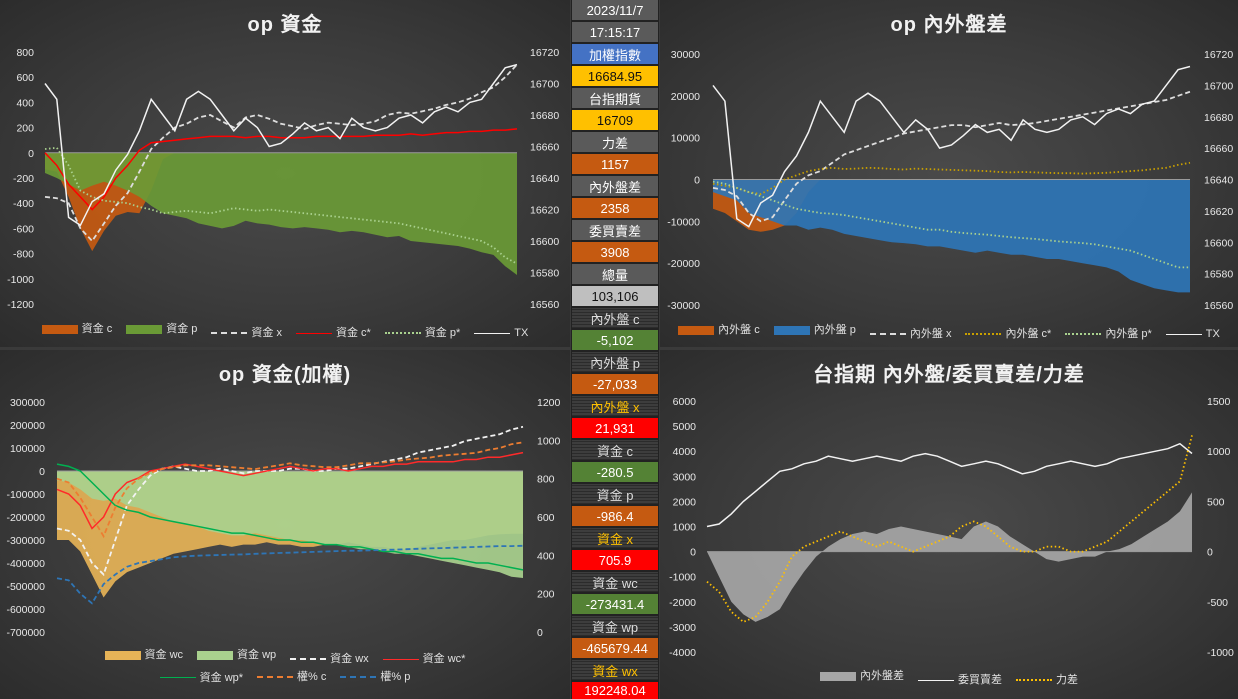 The height and width of the screenshot is (699, 1238). I want to click on value-funds-wp: -465679.44, so click(615, 648).